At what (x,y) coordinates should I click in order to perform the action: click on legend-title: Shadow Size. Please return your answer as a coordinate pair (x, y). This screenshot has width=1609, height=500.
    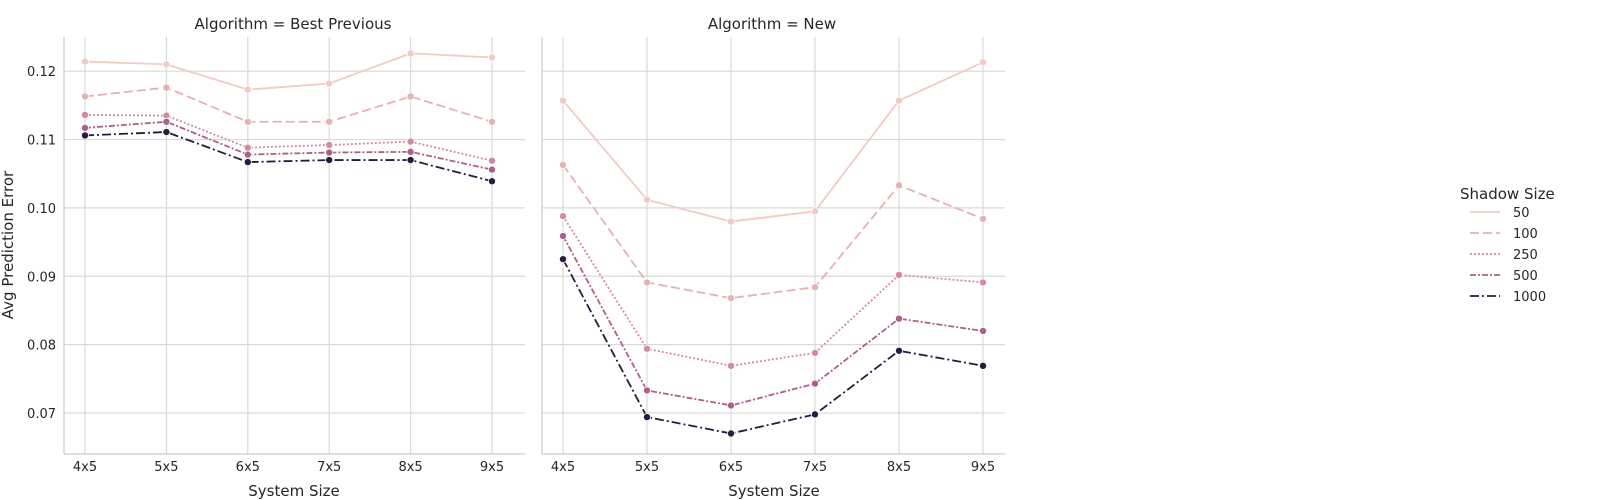
    Looking at the image, I should click on (1507, 194).